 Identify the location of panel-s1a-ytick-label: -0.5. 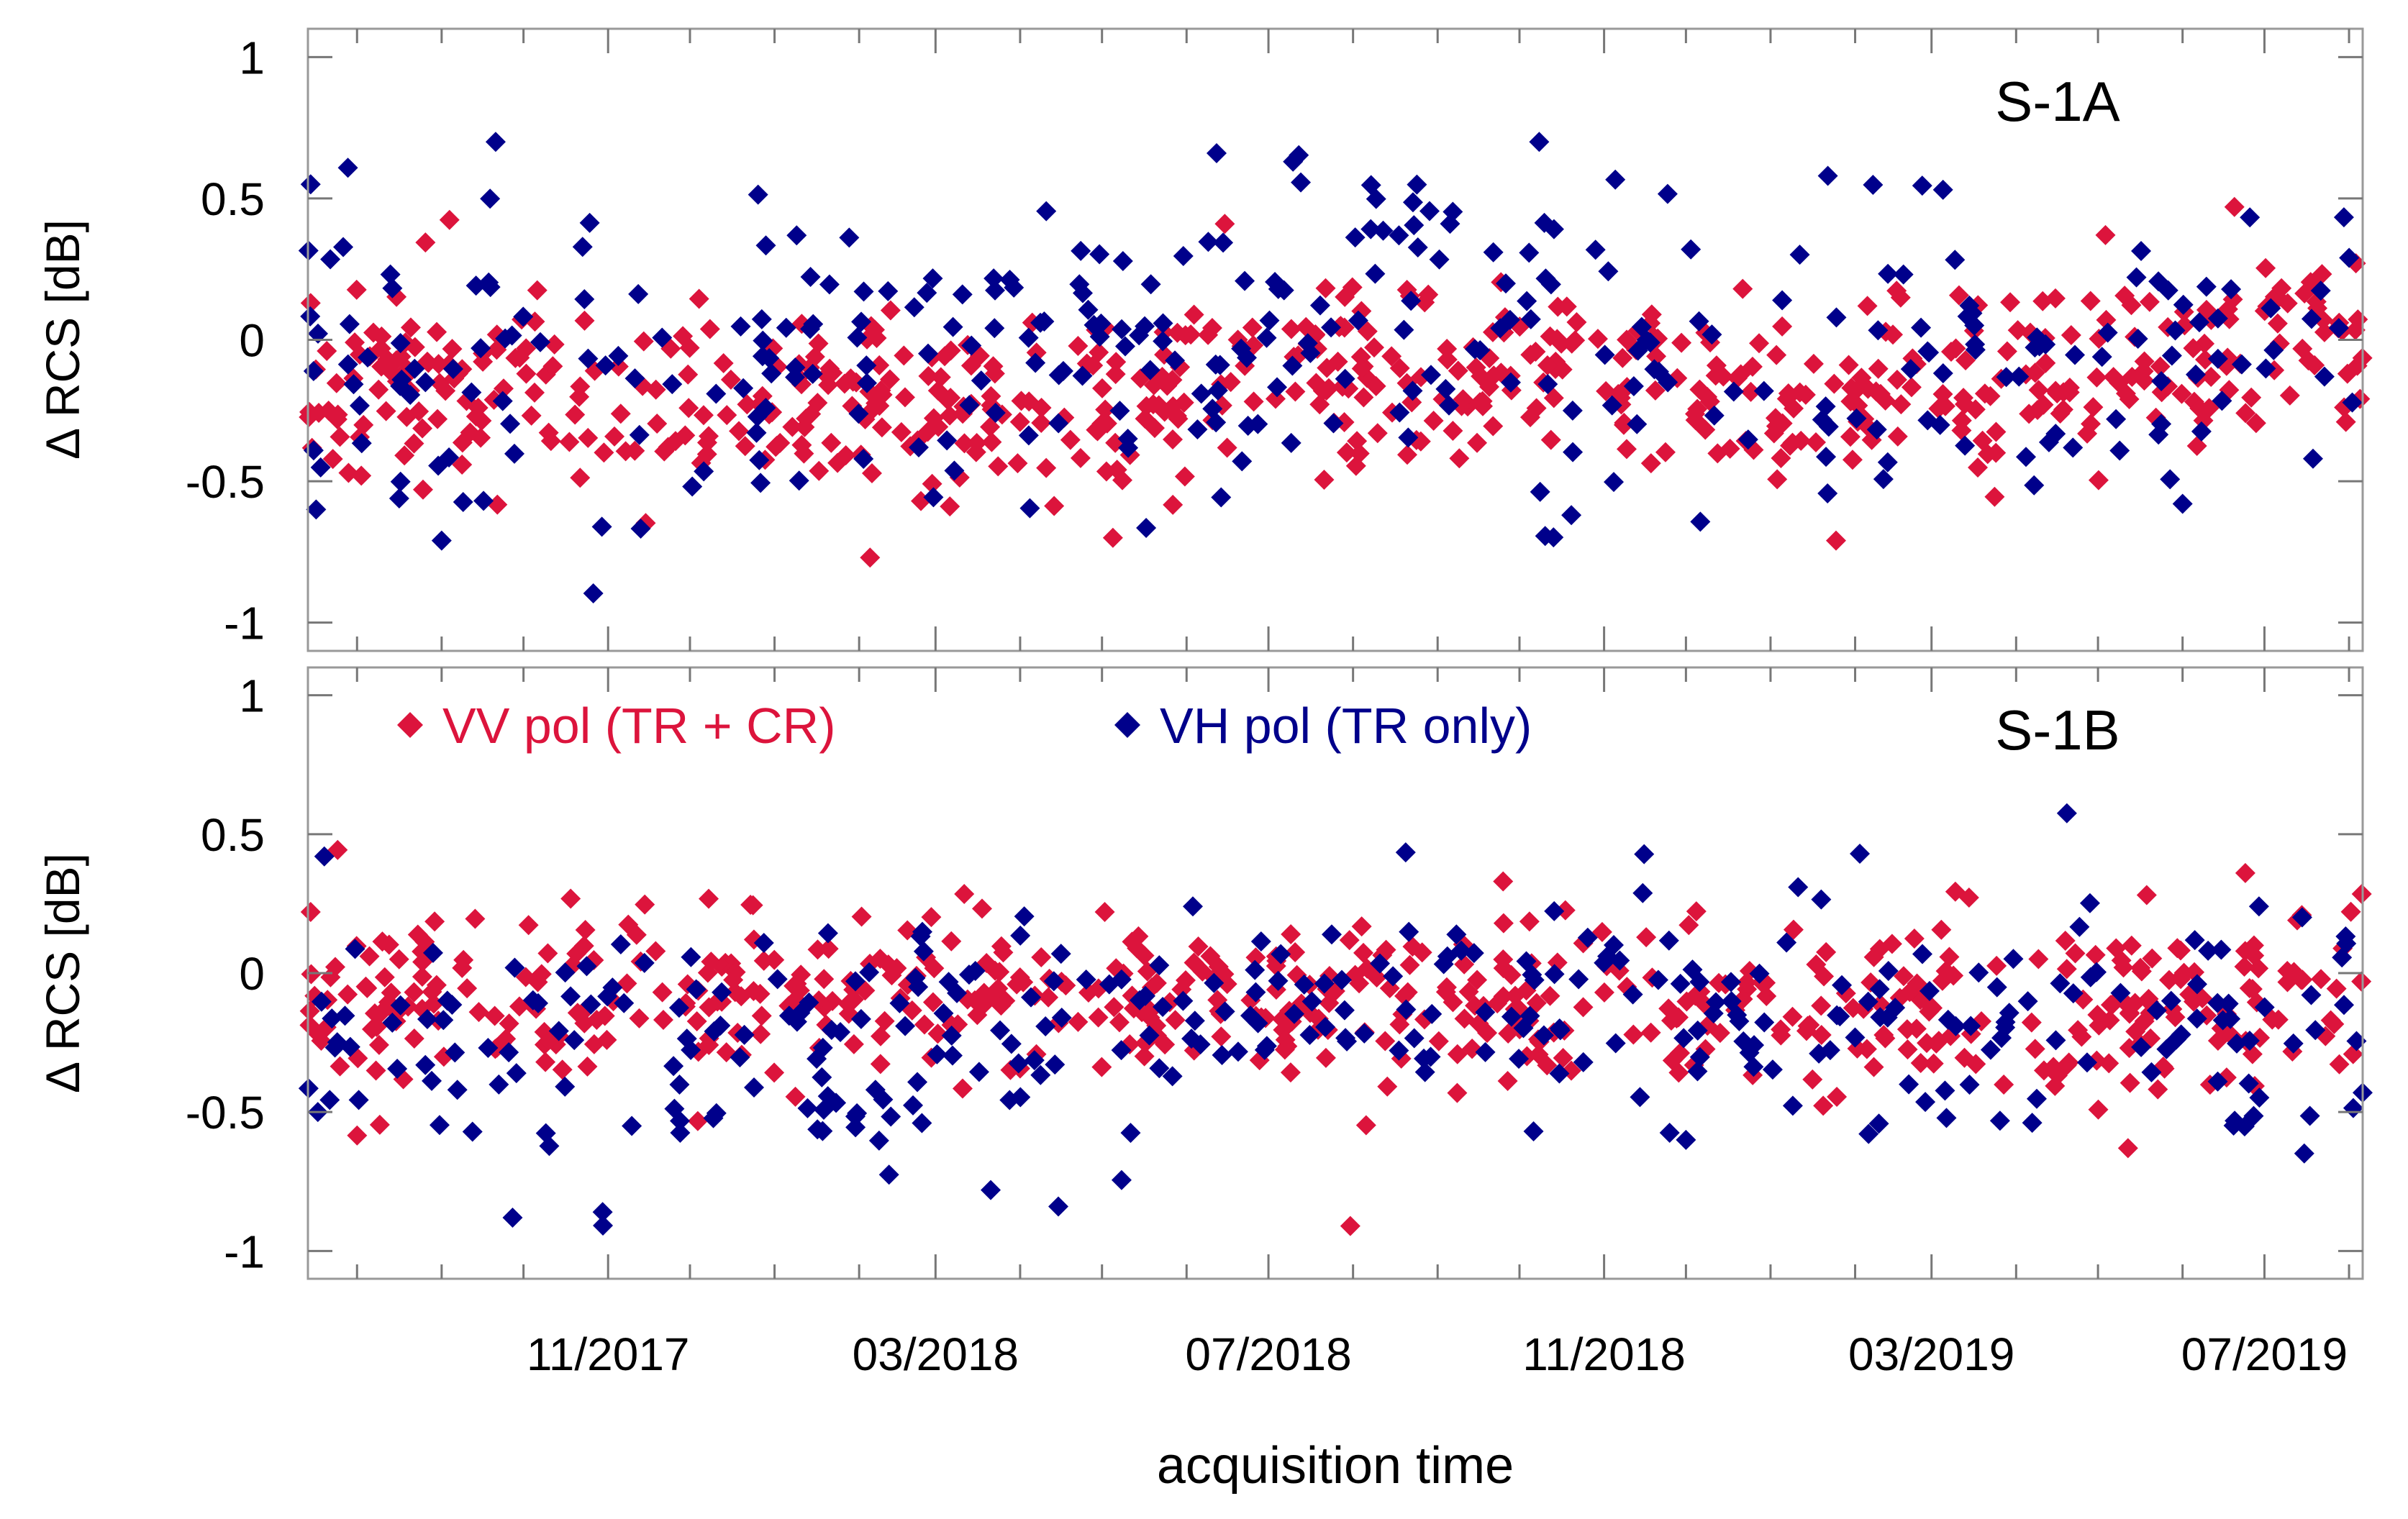
(225, 482).